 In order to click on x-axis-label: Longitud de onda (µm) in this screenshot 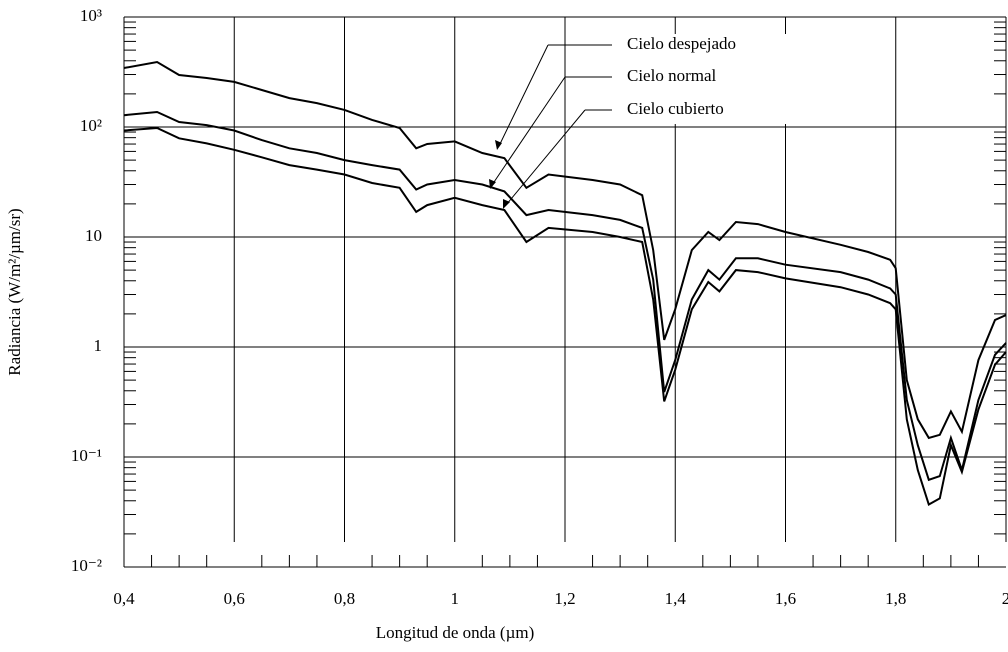, I will do `click(455, 632)`.